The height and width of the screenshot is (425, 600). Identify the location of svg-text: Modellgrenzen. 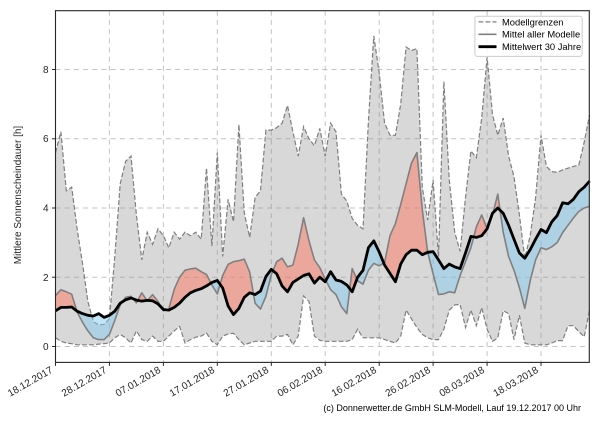
(533, 21).